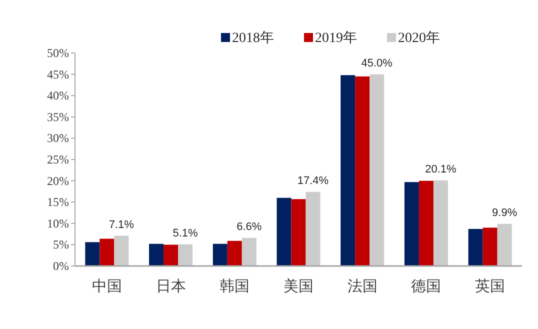 The width and height of the screenshot is (538, 329). I want to click on legend-label: 2019年, so click(336, 38).